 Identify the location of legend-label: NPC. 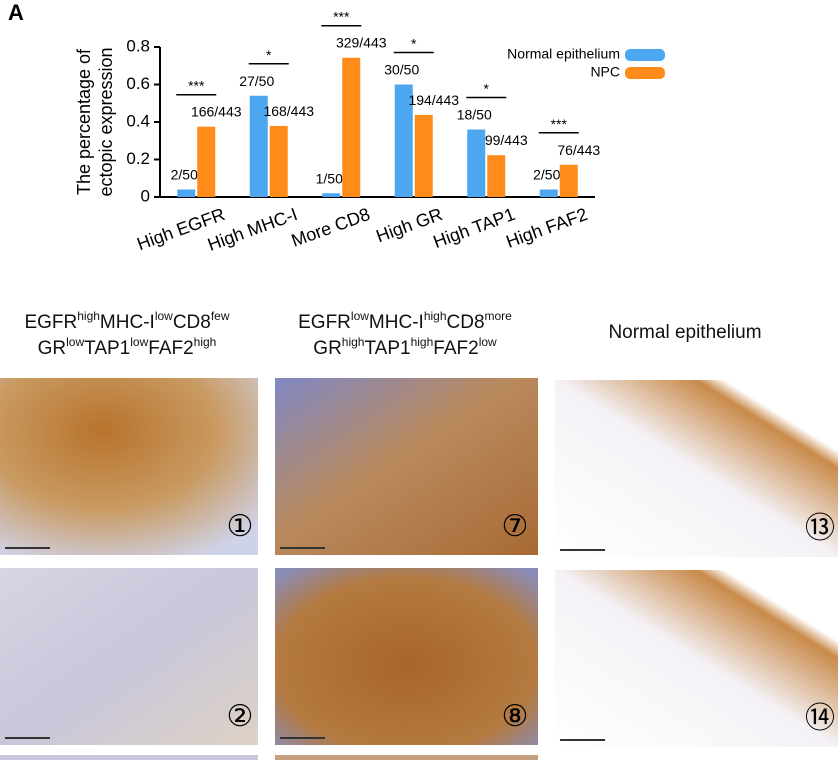
(605, 72).